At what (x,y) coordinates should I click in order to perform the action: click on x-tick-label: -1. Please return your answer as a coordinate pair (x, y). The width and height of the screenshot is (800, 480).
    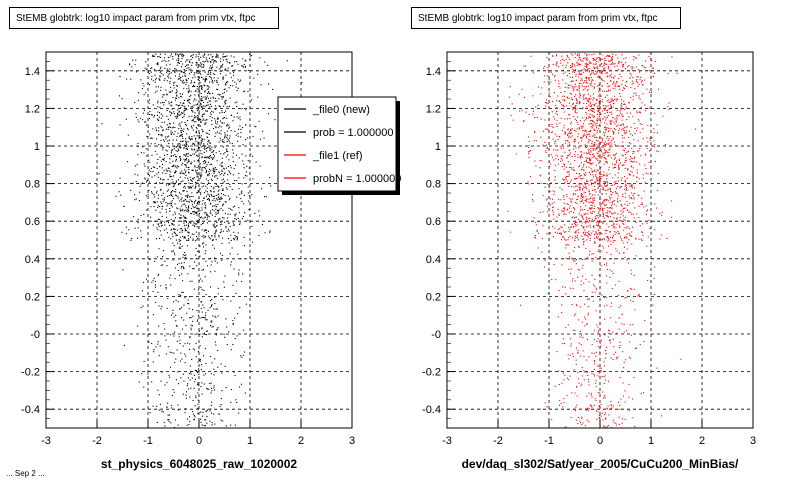
    Looking at the image, I should click on (148, 441).